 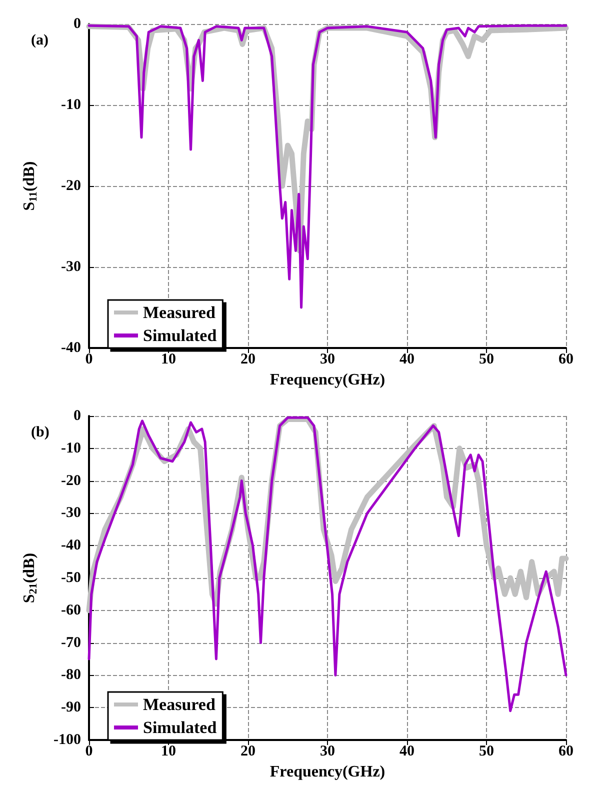 What do you see at coordinates (71, 675) in the screenshot?
I see `y-tick-label: -80` at bounding box center [71, 675].